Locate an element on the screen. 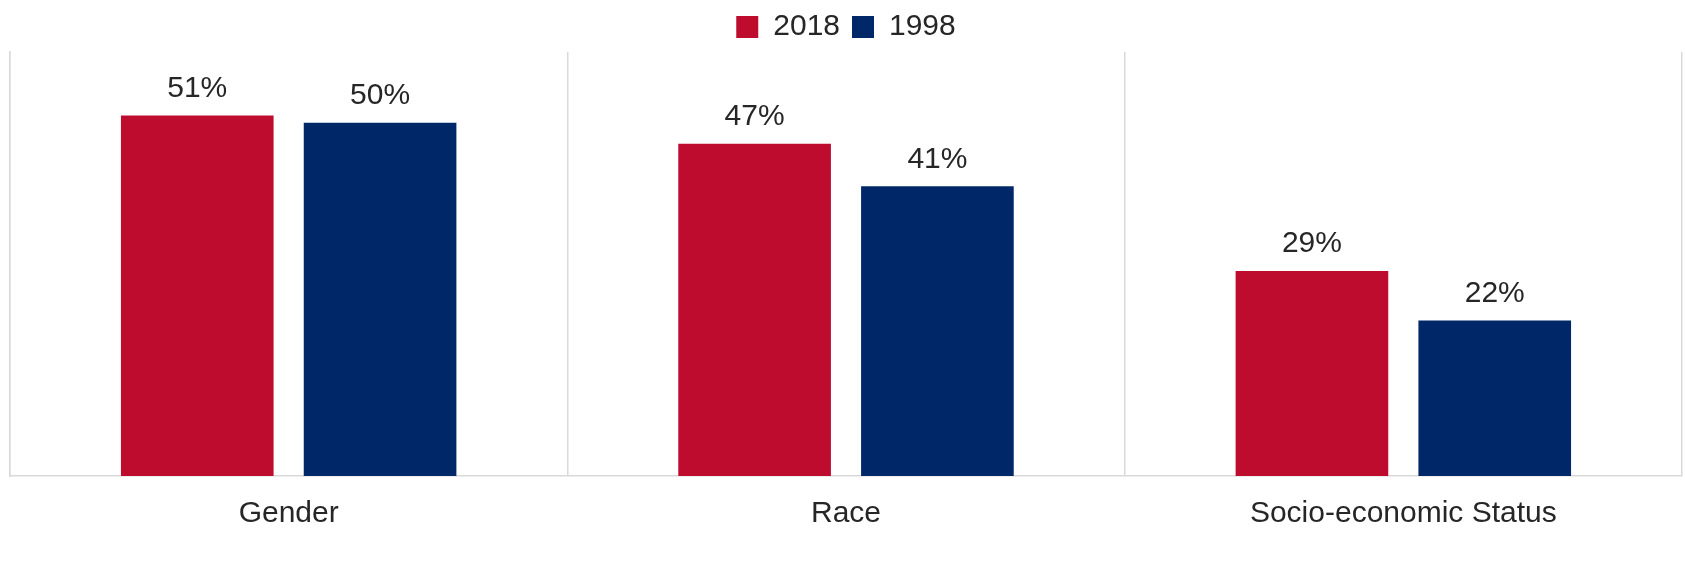 The height and width of the screenshot is (562, 1685). legend-label: 1998 is located at coordinates (922, 25).